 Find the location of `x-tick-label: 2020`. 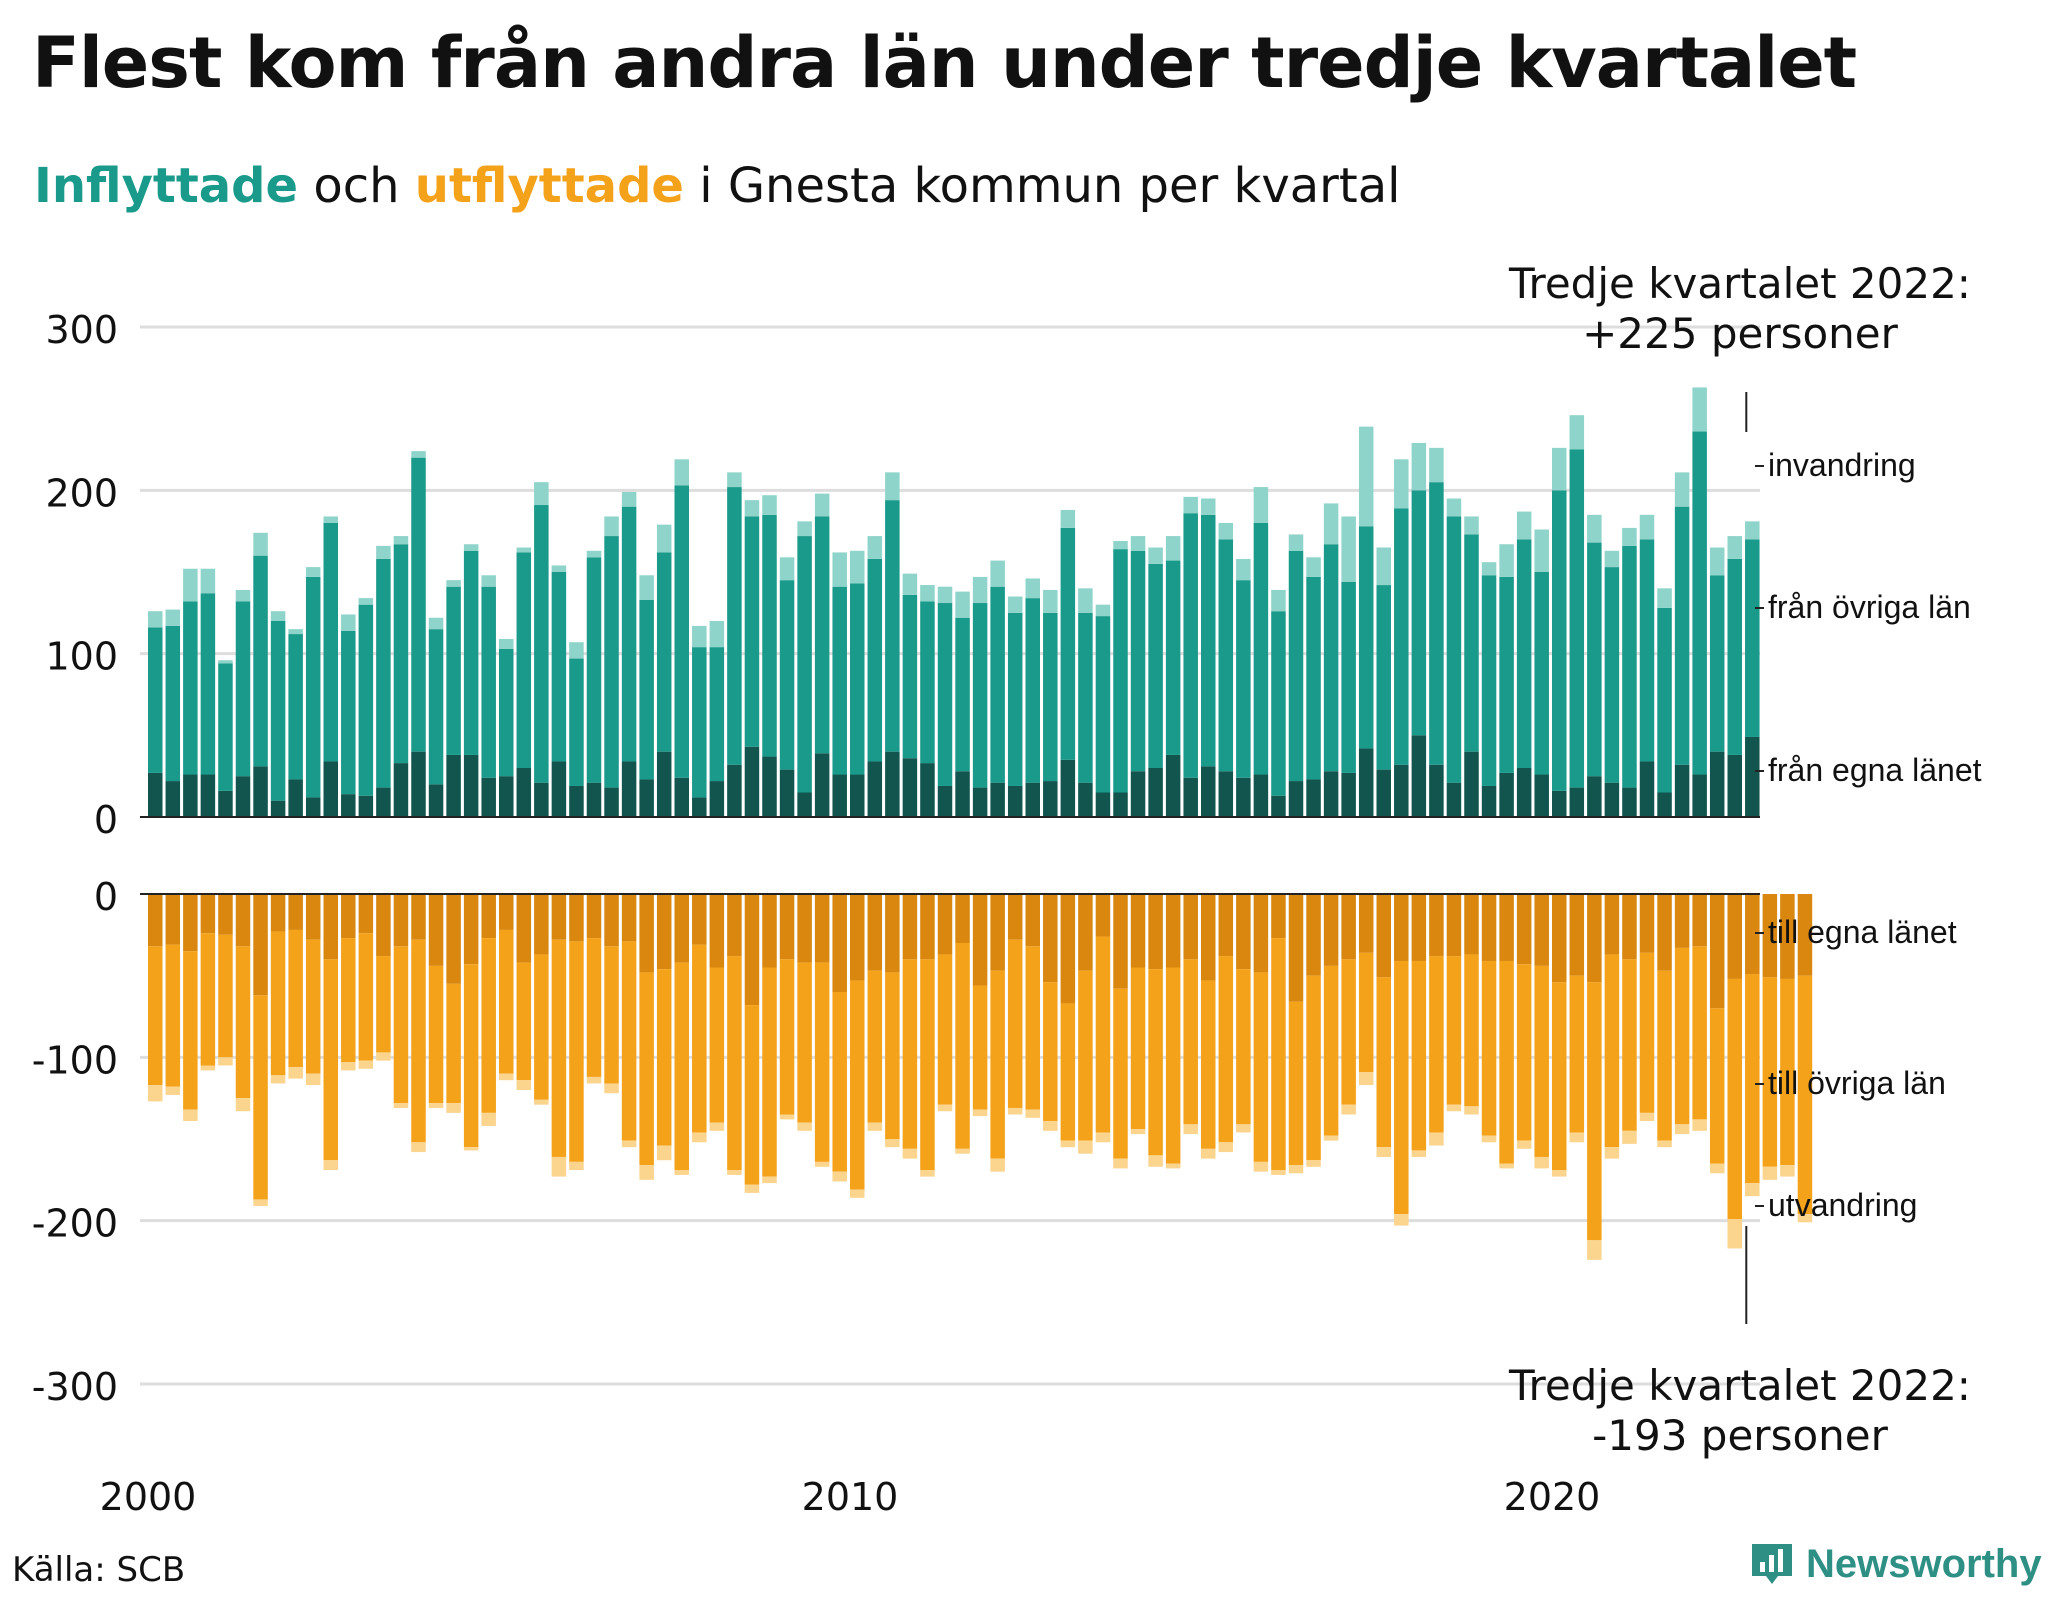

x-tick-label: 2020 is located at coordinates (1552, 1497).